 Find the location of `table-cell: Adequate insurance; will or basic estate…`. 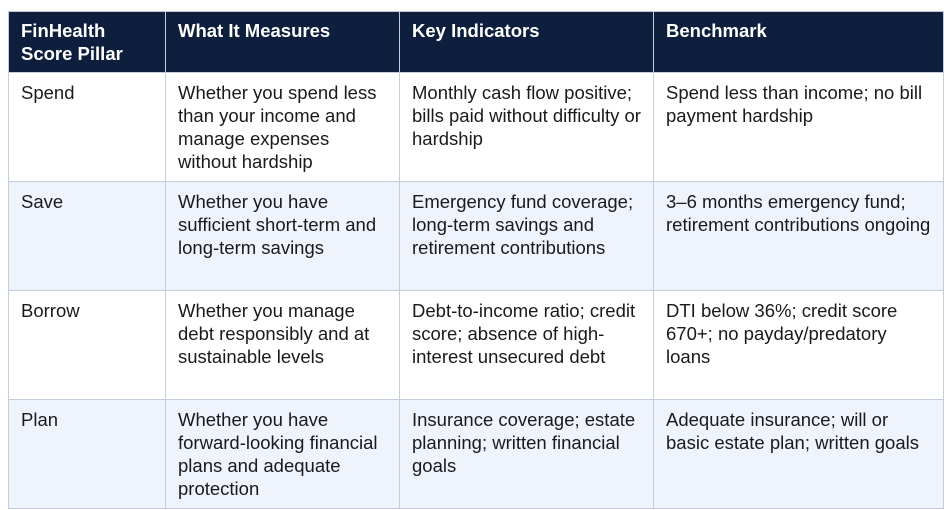

table-cell: Adequate insurance; will or basic estate… is located at coordinates (798, 454).